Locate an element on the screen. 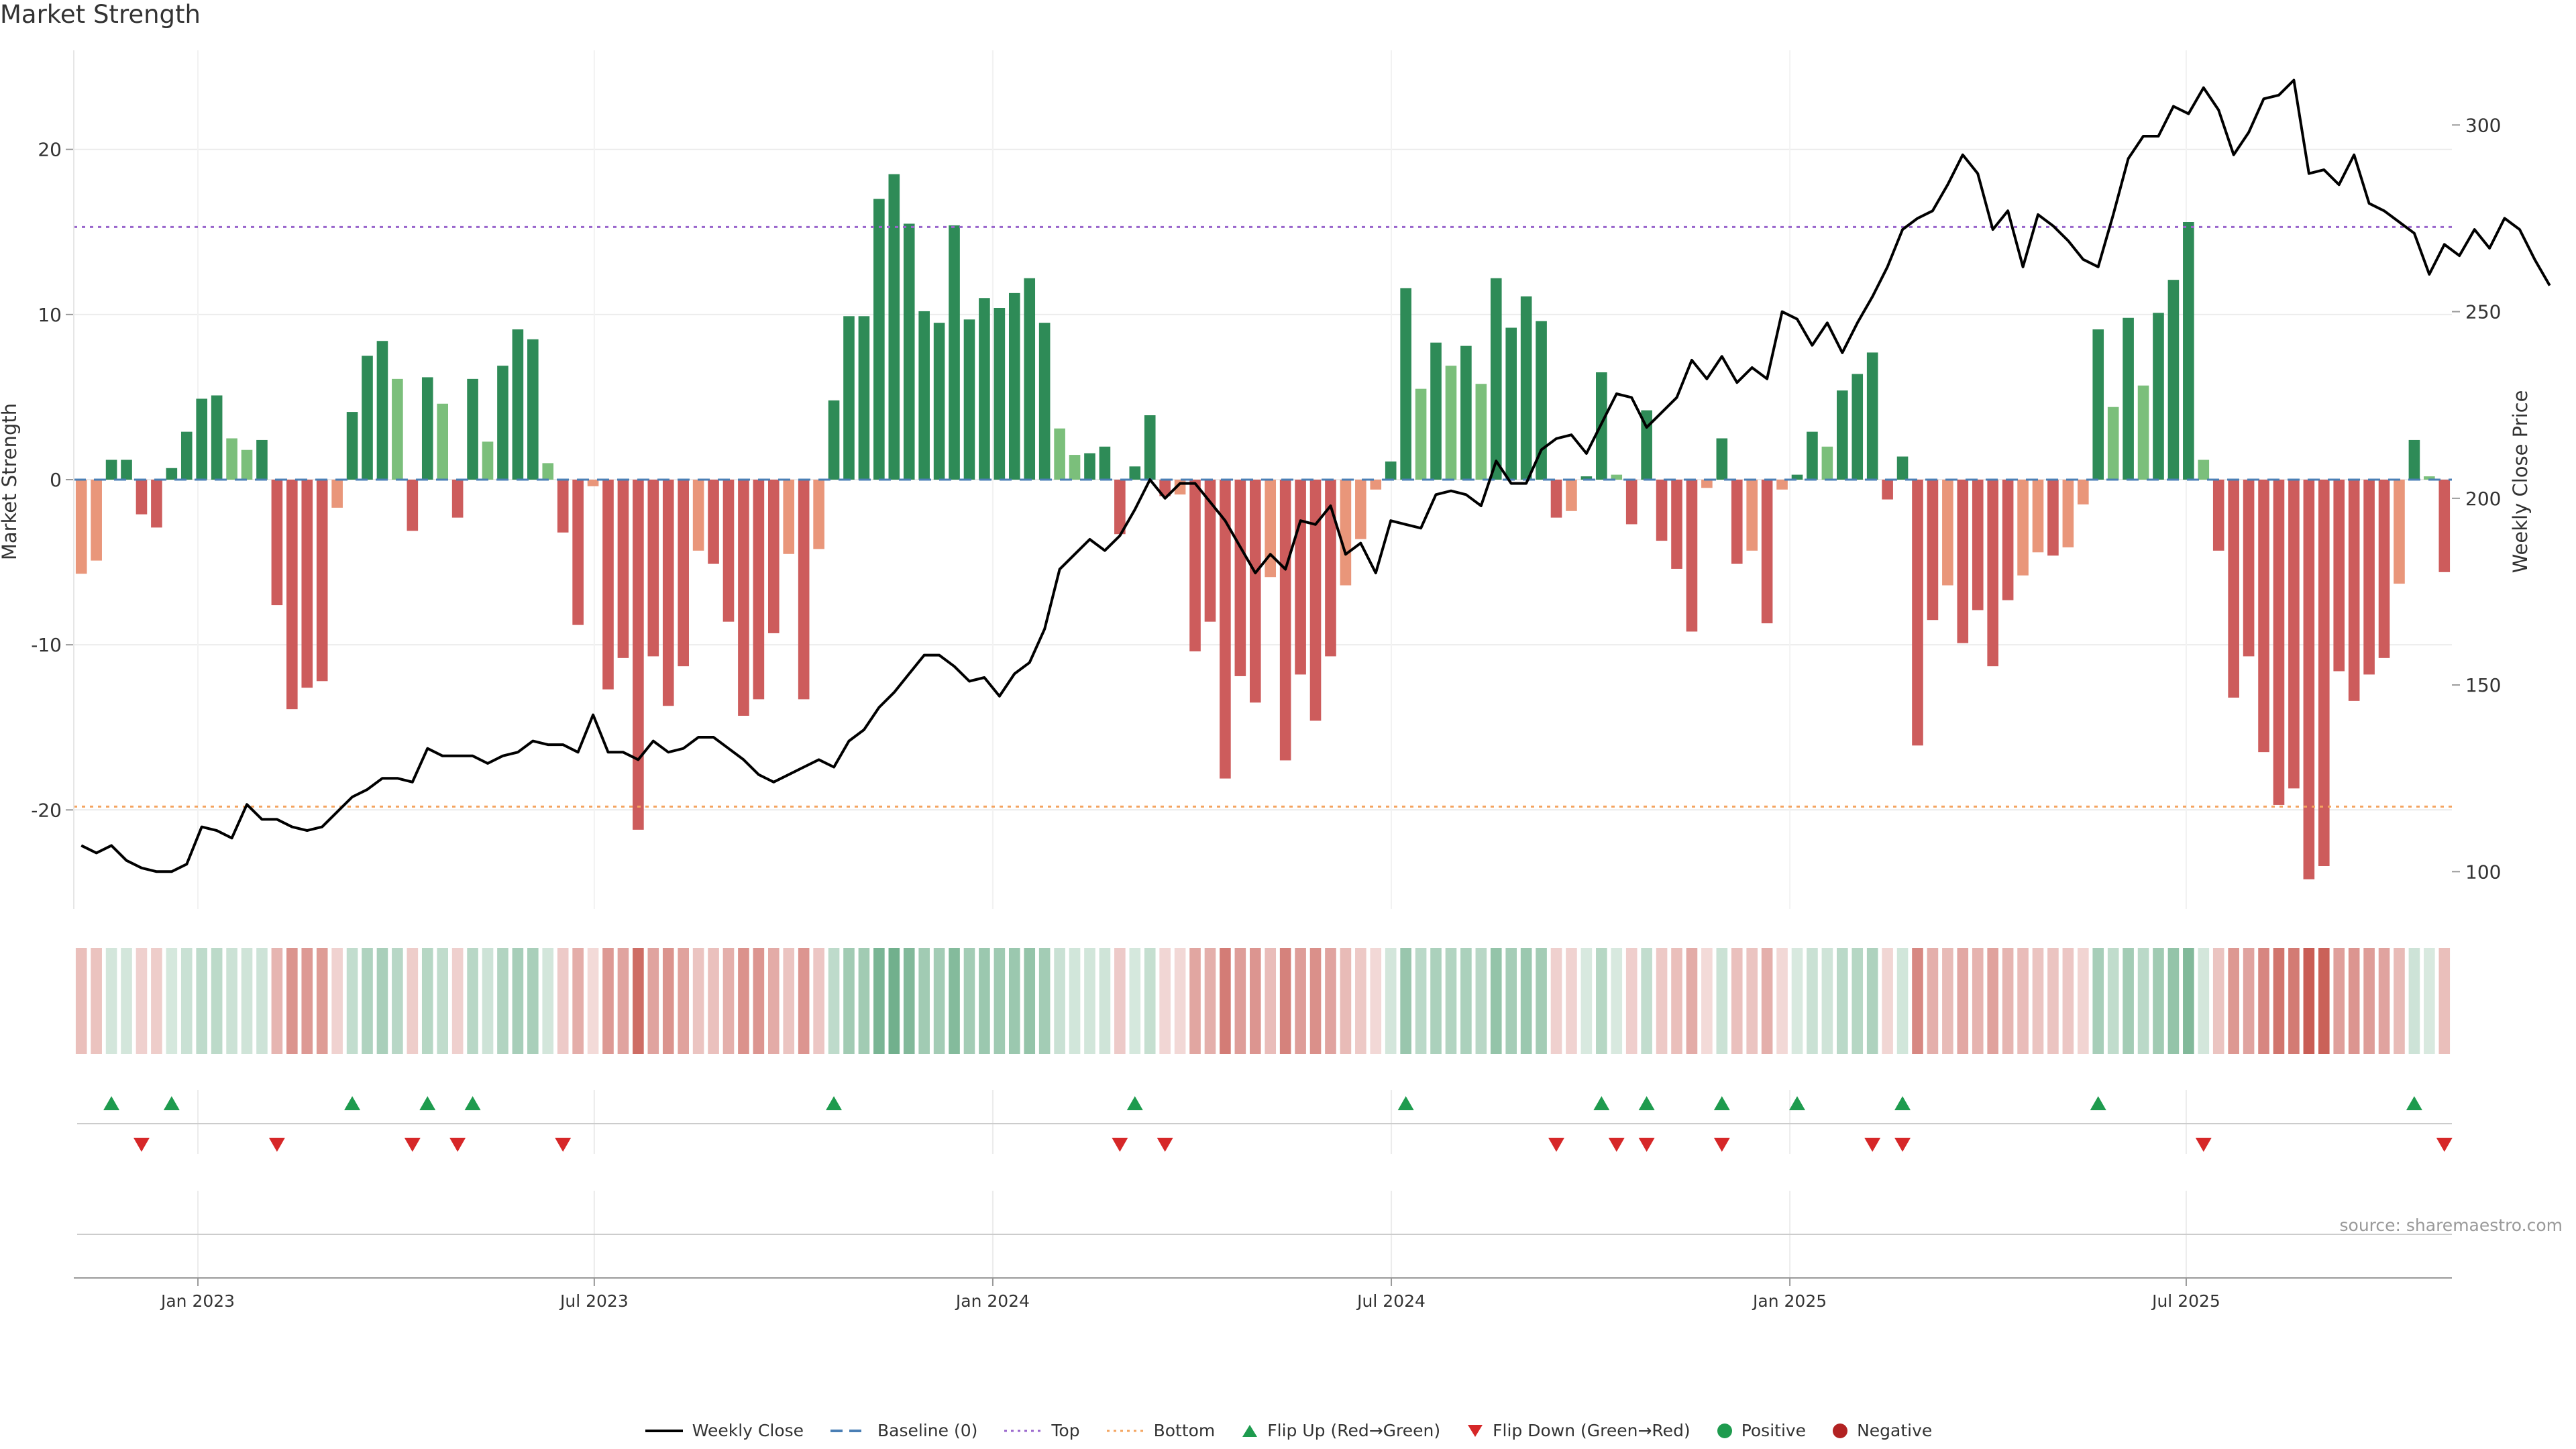 The image size is (2576, 1449). y-tick-label: -20 is located at coordinates (46, 810).